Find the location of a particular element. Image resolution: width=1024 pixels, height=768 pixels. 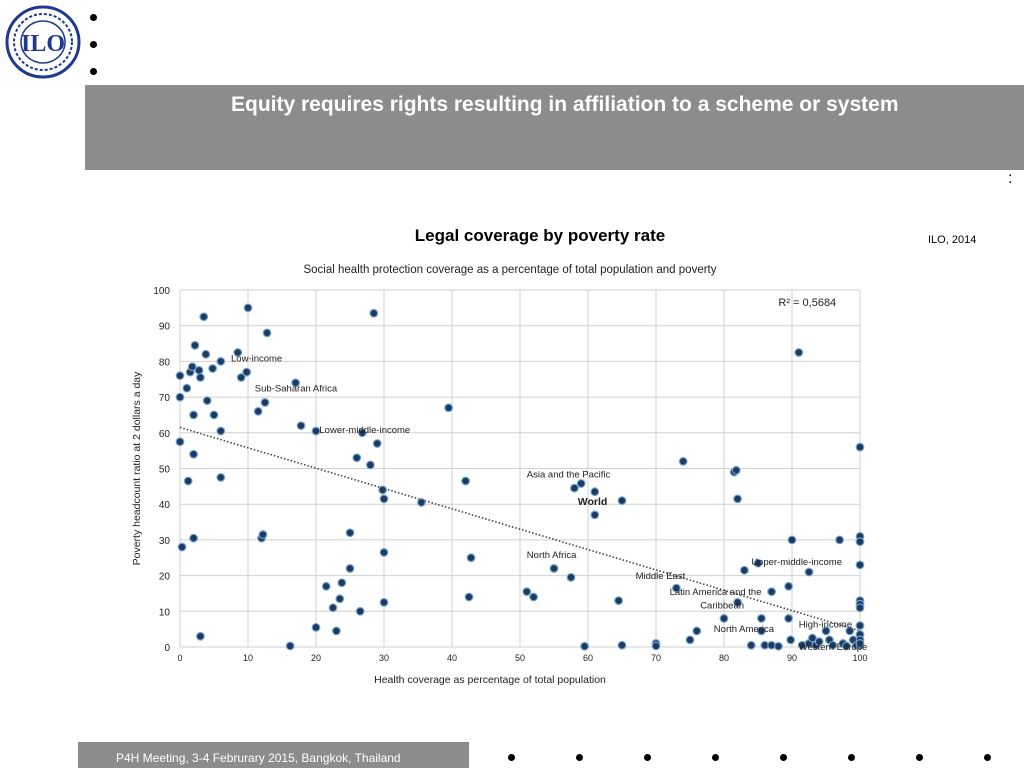

annotation-label: World is located at coordinates (593, 502).